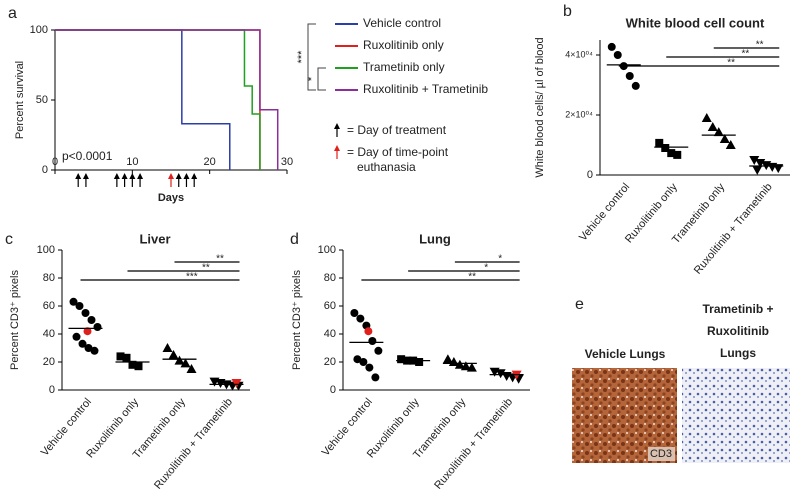 The height and width of the screenshot is (491, 800). I want to click on image-label: Trametinib +, so click(737, 309).